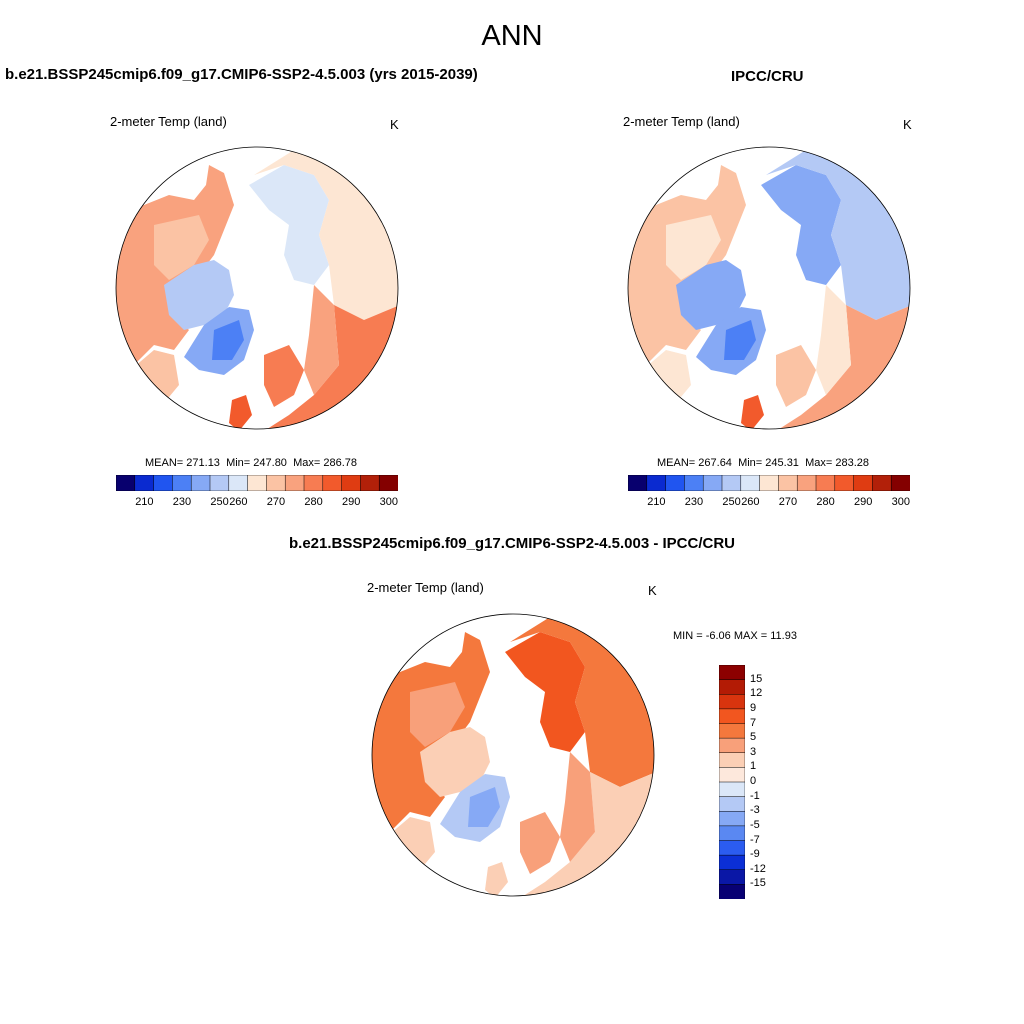 The width and height of the screenshot is (1024, 1024). What do you see at coordinates (755, 854) in the screenshot?
I see `colorbar-tick-label: -9` at bounding box center [755, 854].